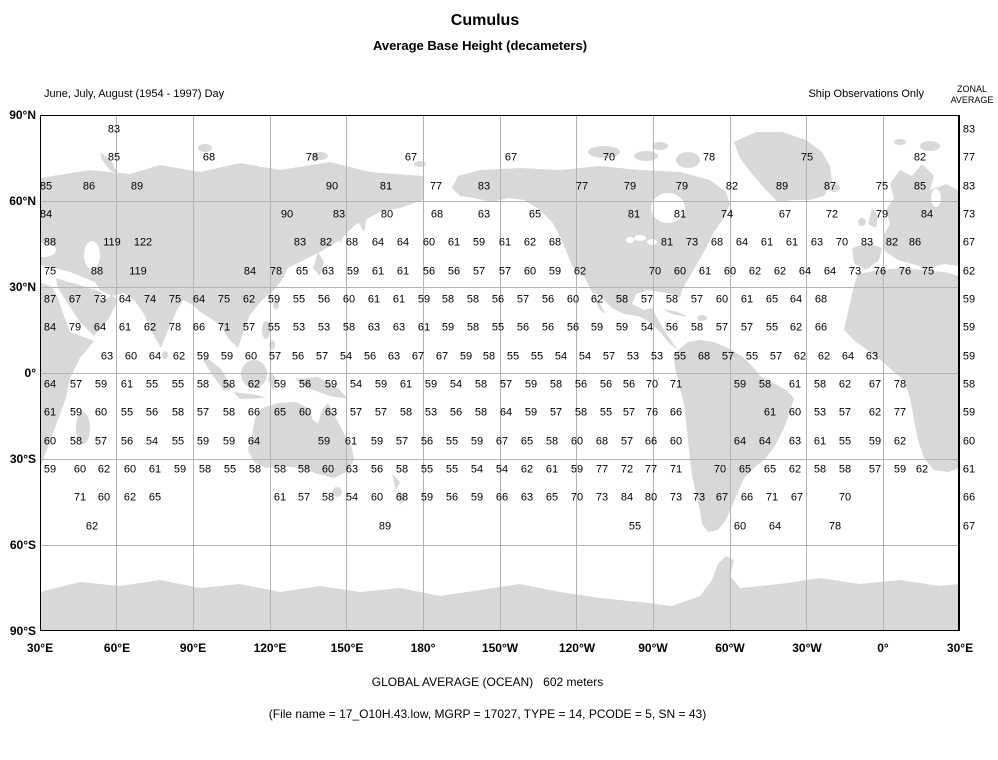  What do you see at coordinates (22, 287) in the screenshot?
I see `y-axis-tick-label: 30°N` at bounding box center [22, 287].